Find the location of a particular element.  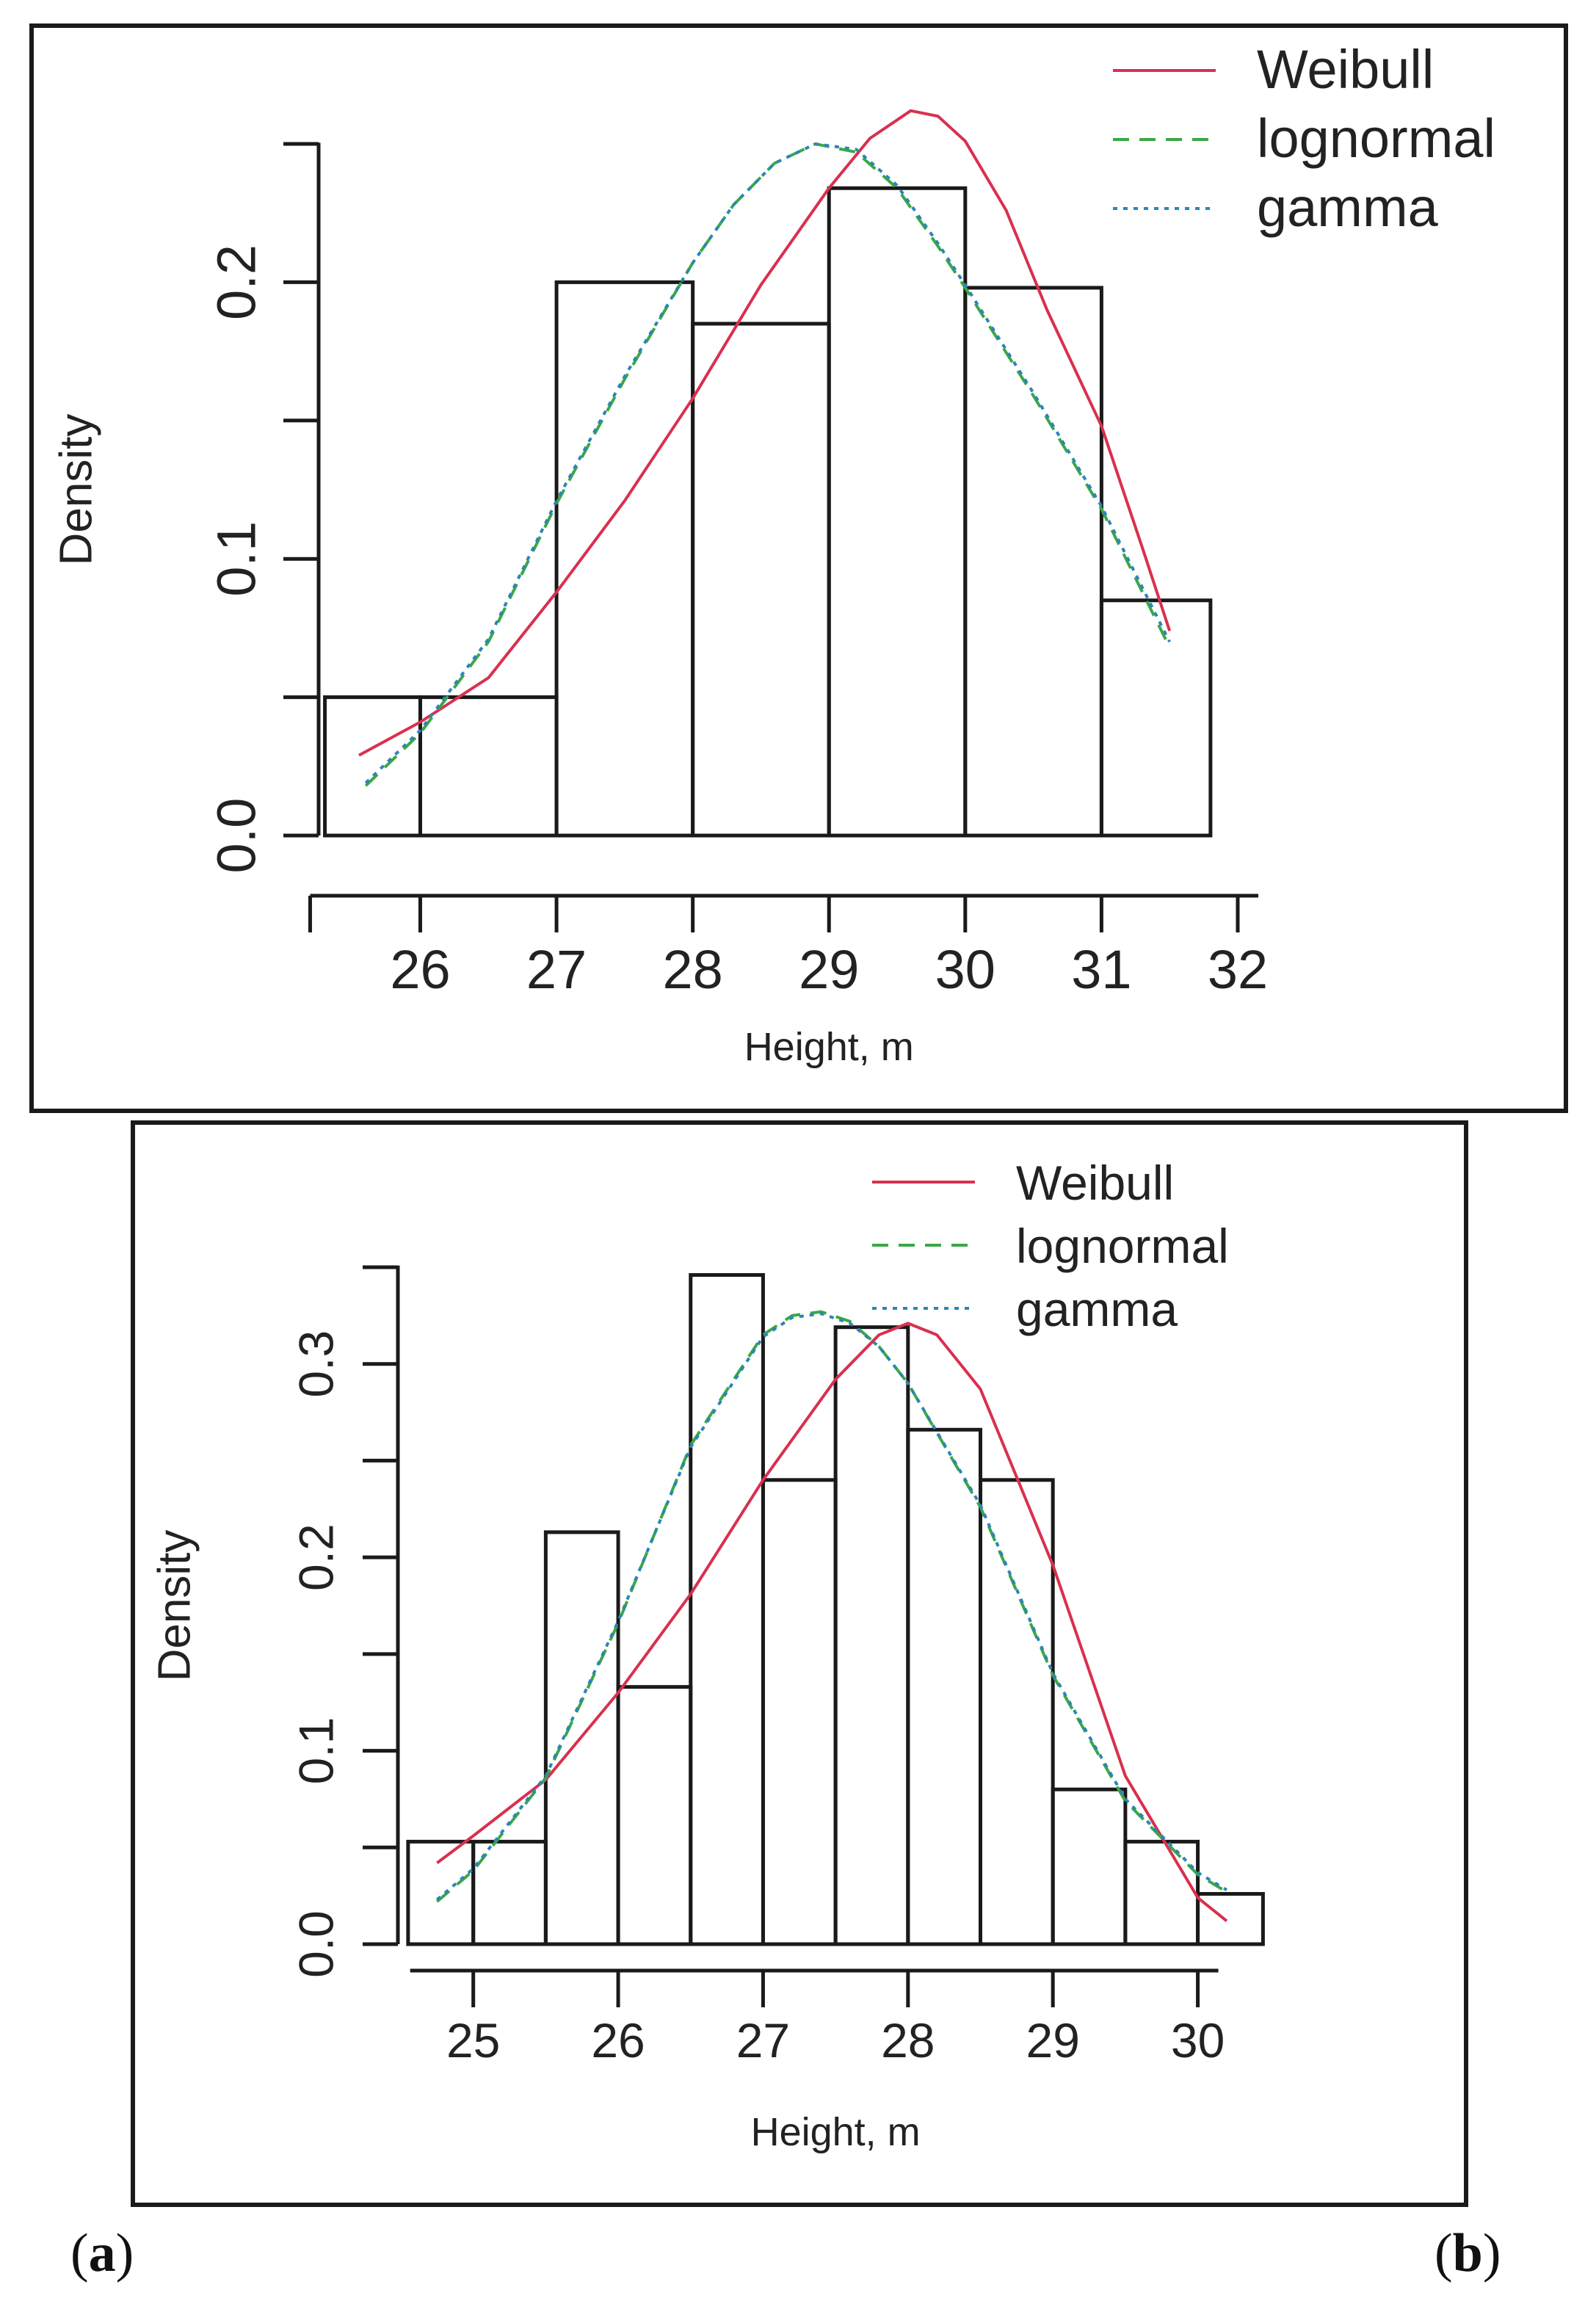

panel-caption-b: (b) is located at coordinates (1467, 2253).